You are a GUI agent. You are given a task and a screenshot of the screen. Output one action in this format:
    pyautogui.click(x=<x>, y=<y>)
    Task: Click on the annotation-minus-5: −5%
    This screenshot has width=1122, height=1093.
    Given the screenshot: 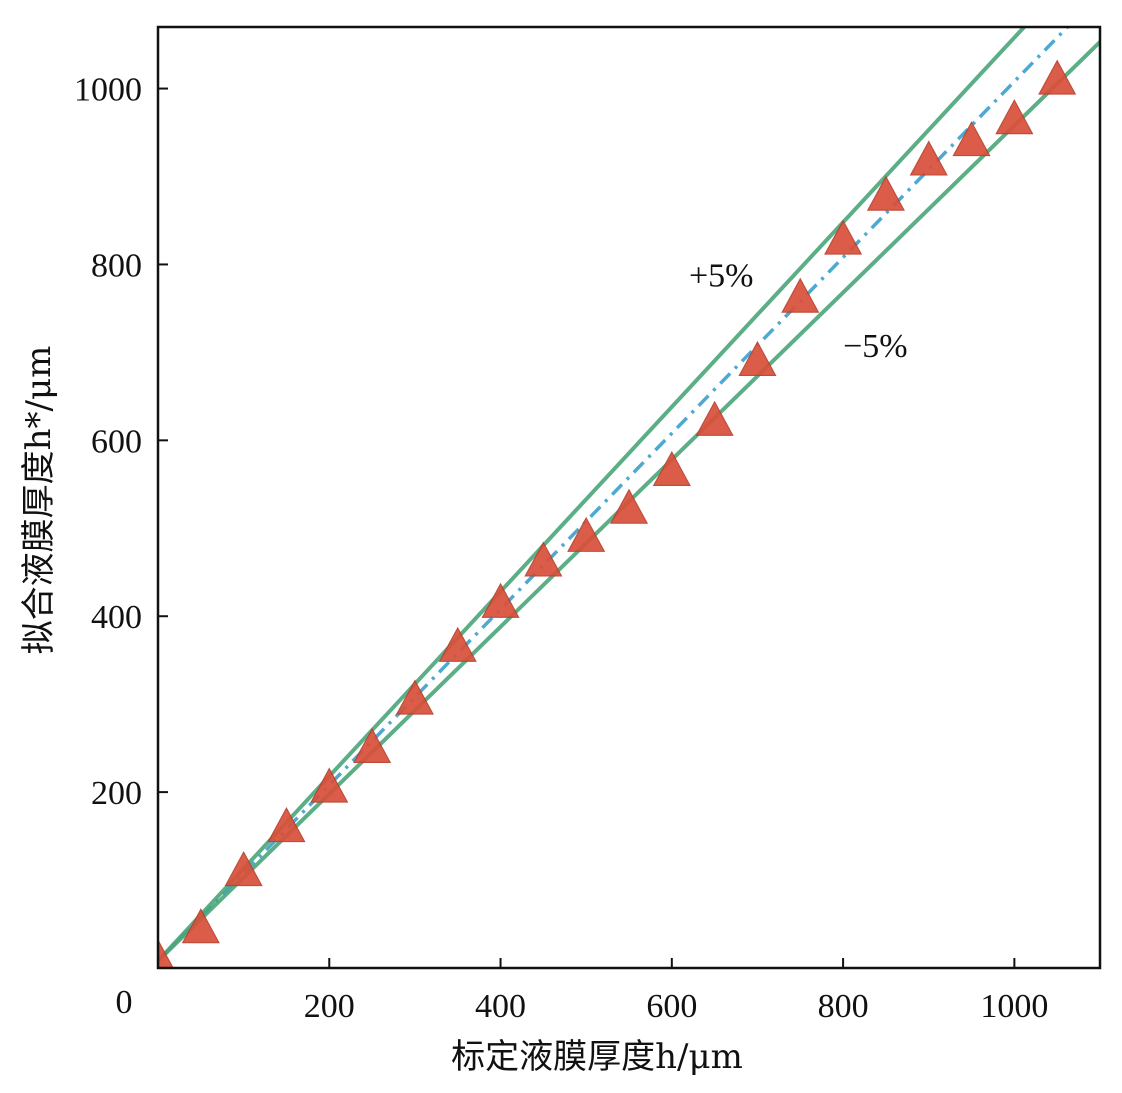 What is the action you would take?
    pyautogui.click(x=875, y=346)
    